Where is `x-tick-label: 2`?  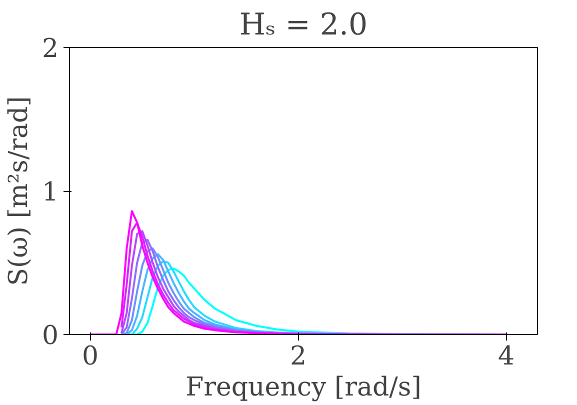
x-tick-label: 2 is located at coordinates (298, 357).